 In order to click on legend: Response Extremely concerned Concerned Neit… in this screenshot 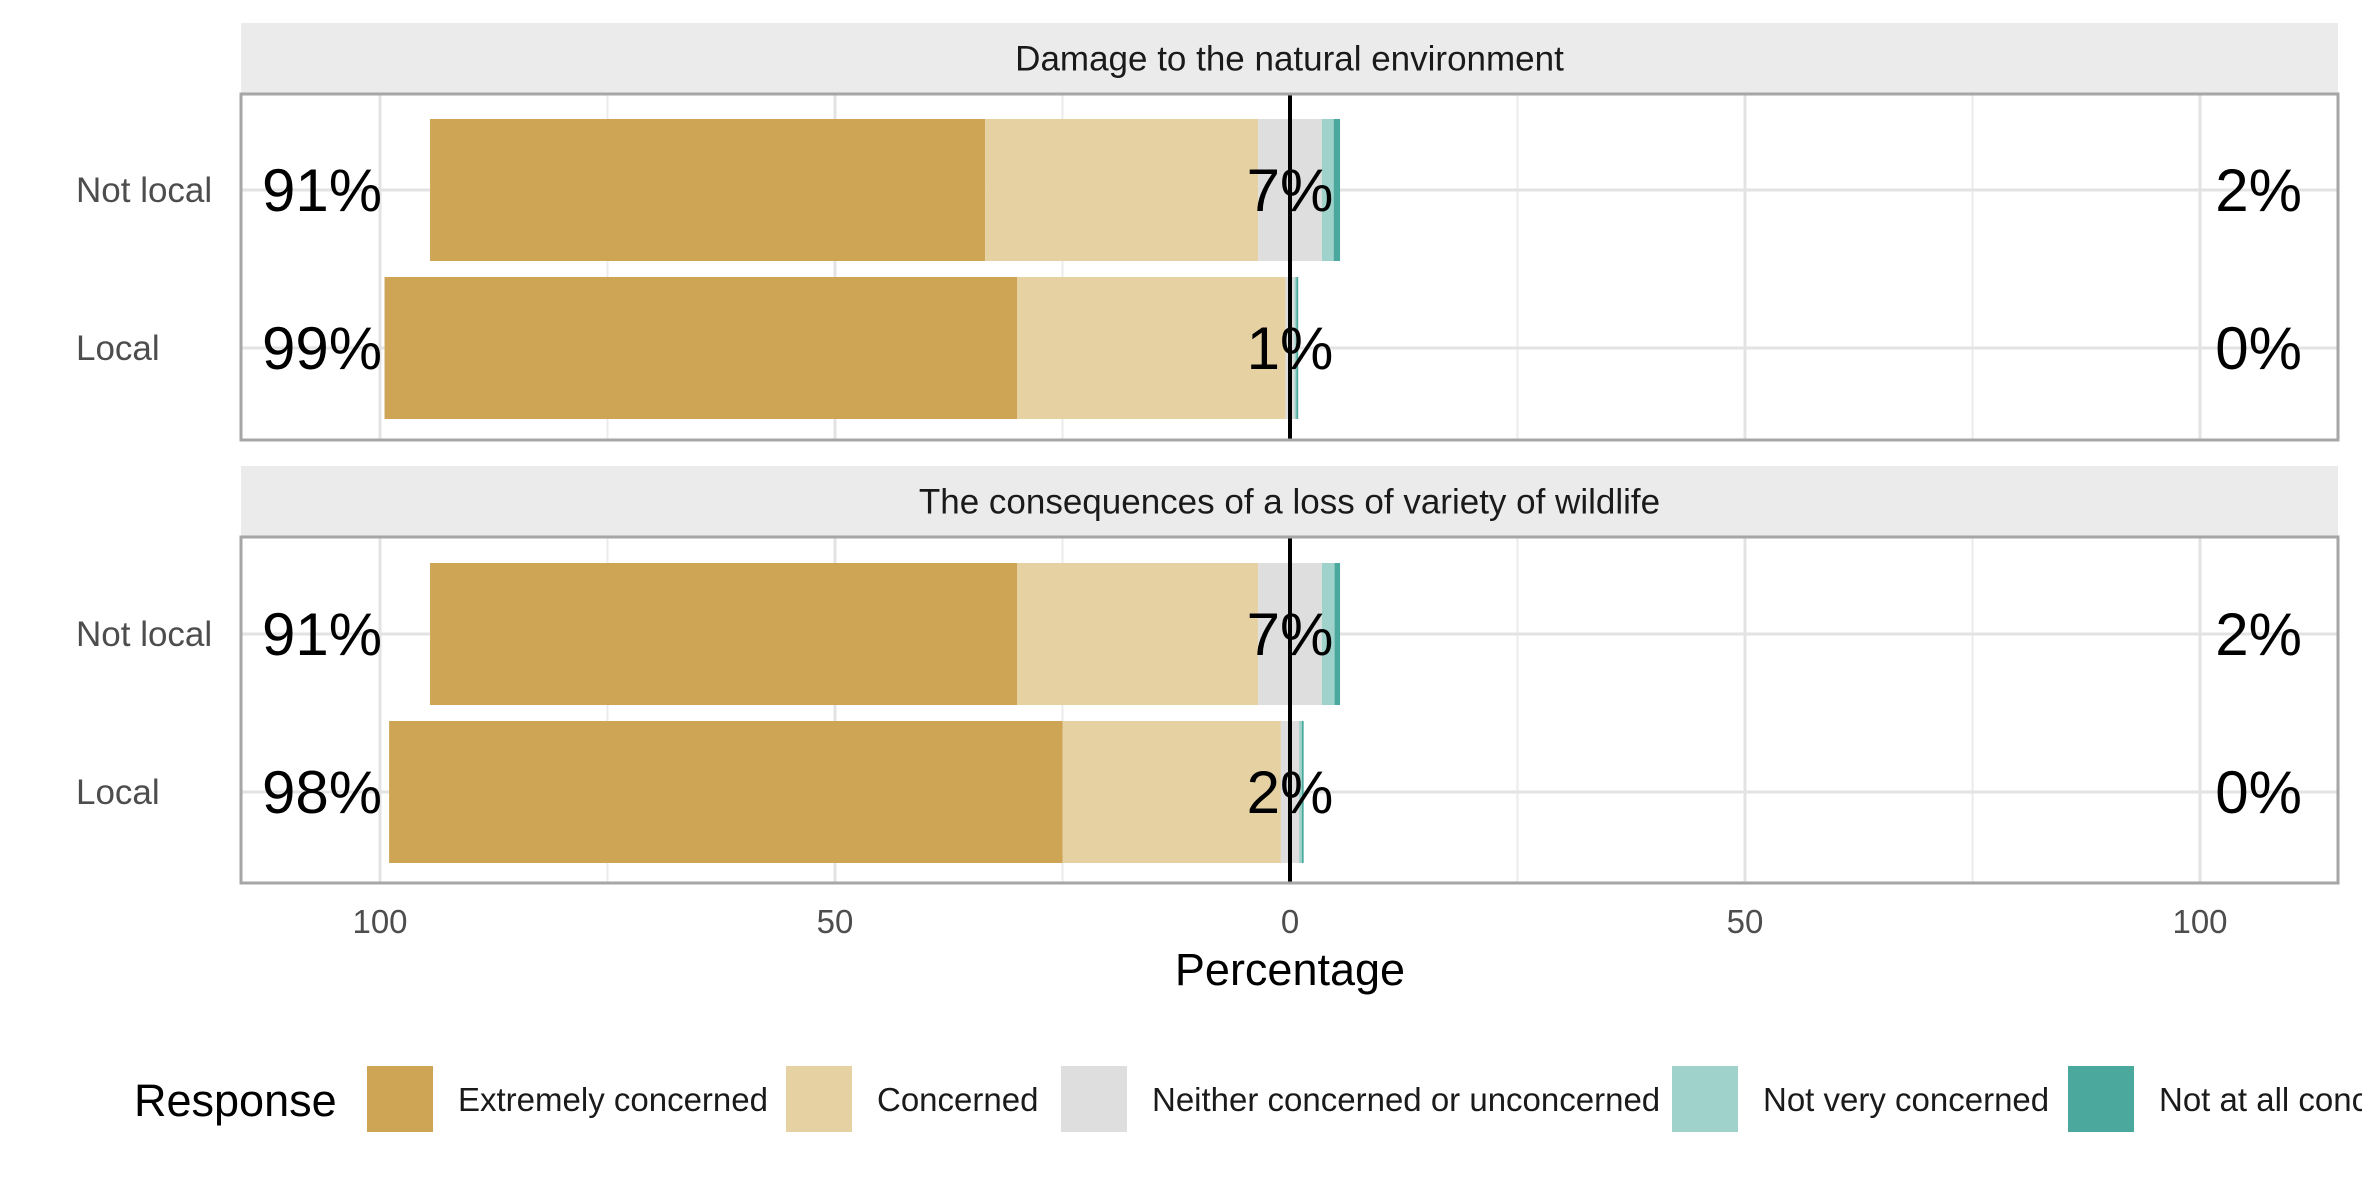, I will do `click(1248, 1099)`.